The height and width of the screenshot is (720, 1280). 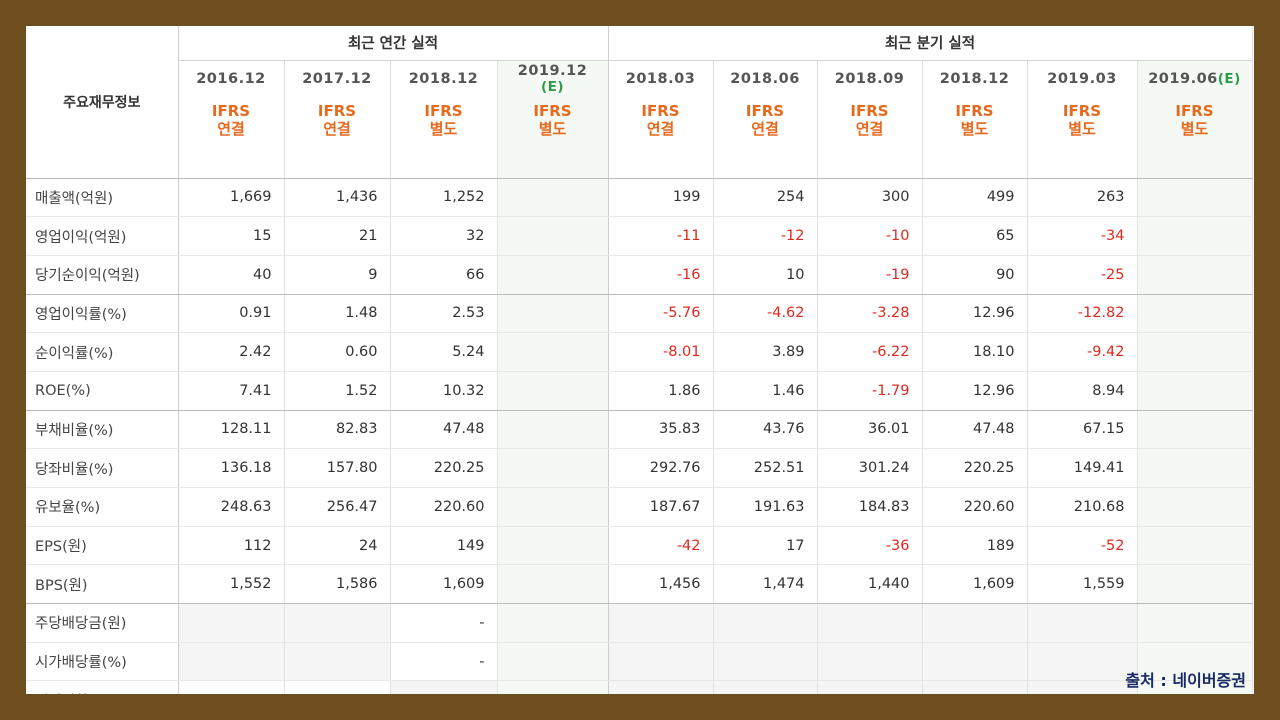 What do you see at coordinates (661, 79) in the screenshot?
I see `period-header: 2018.03` at bounding box center [661, 79].